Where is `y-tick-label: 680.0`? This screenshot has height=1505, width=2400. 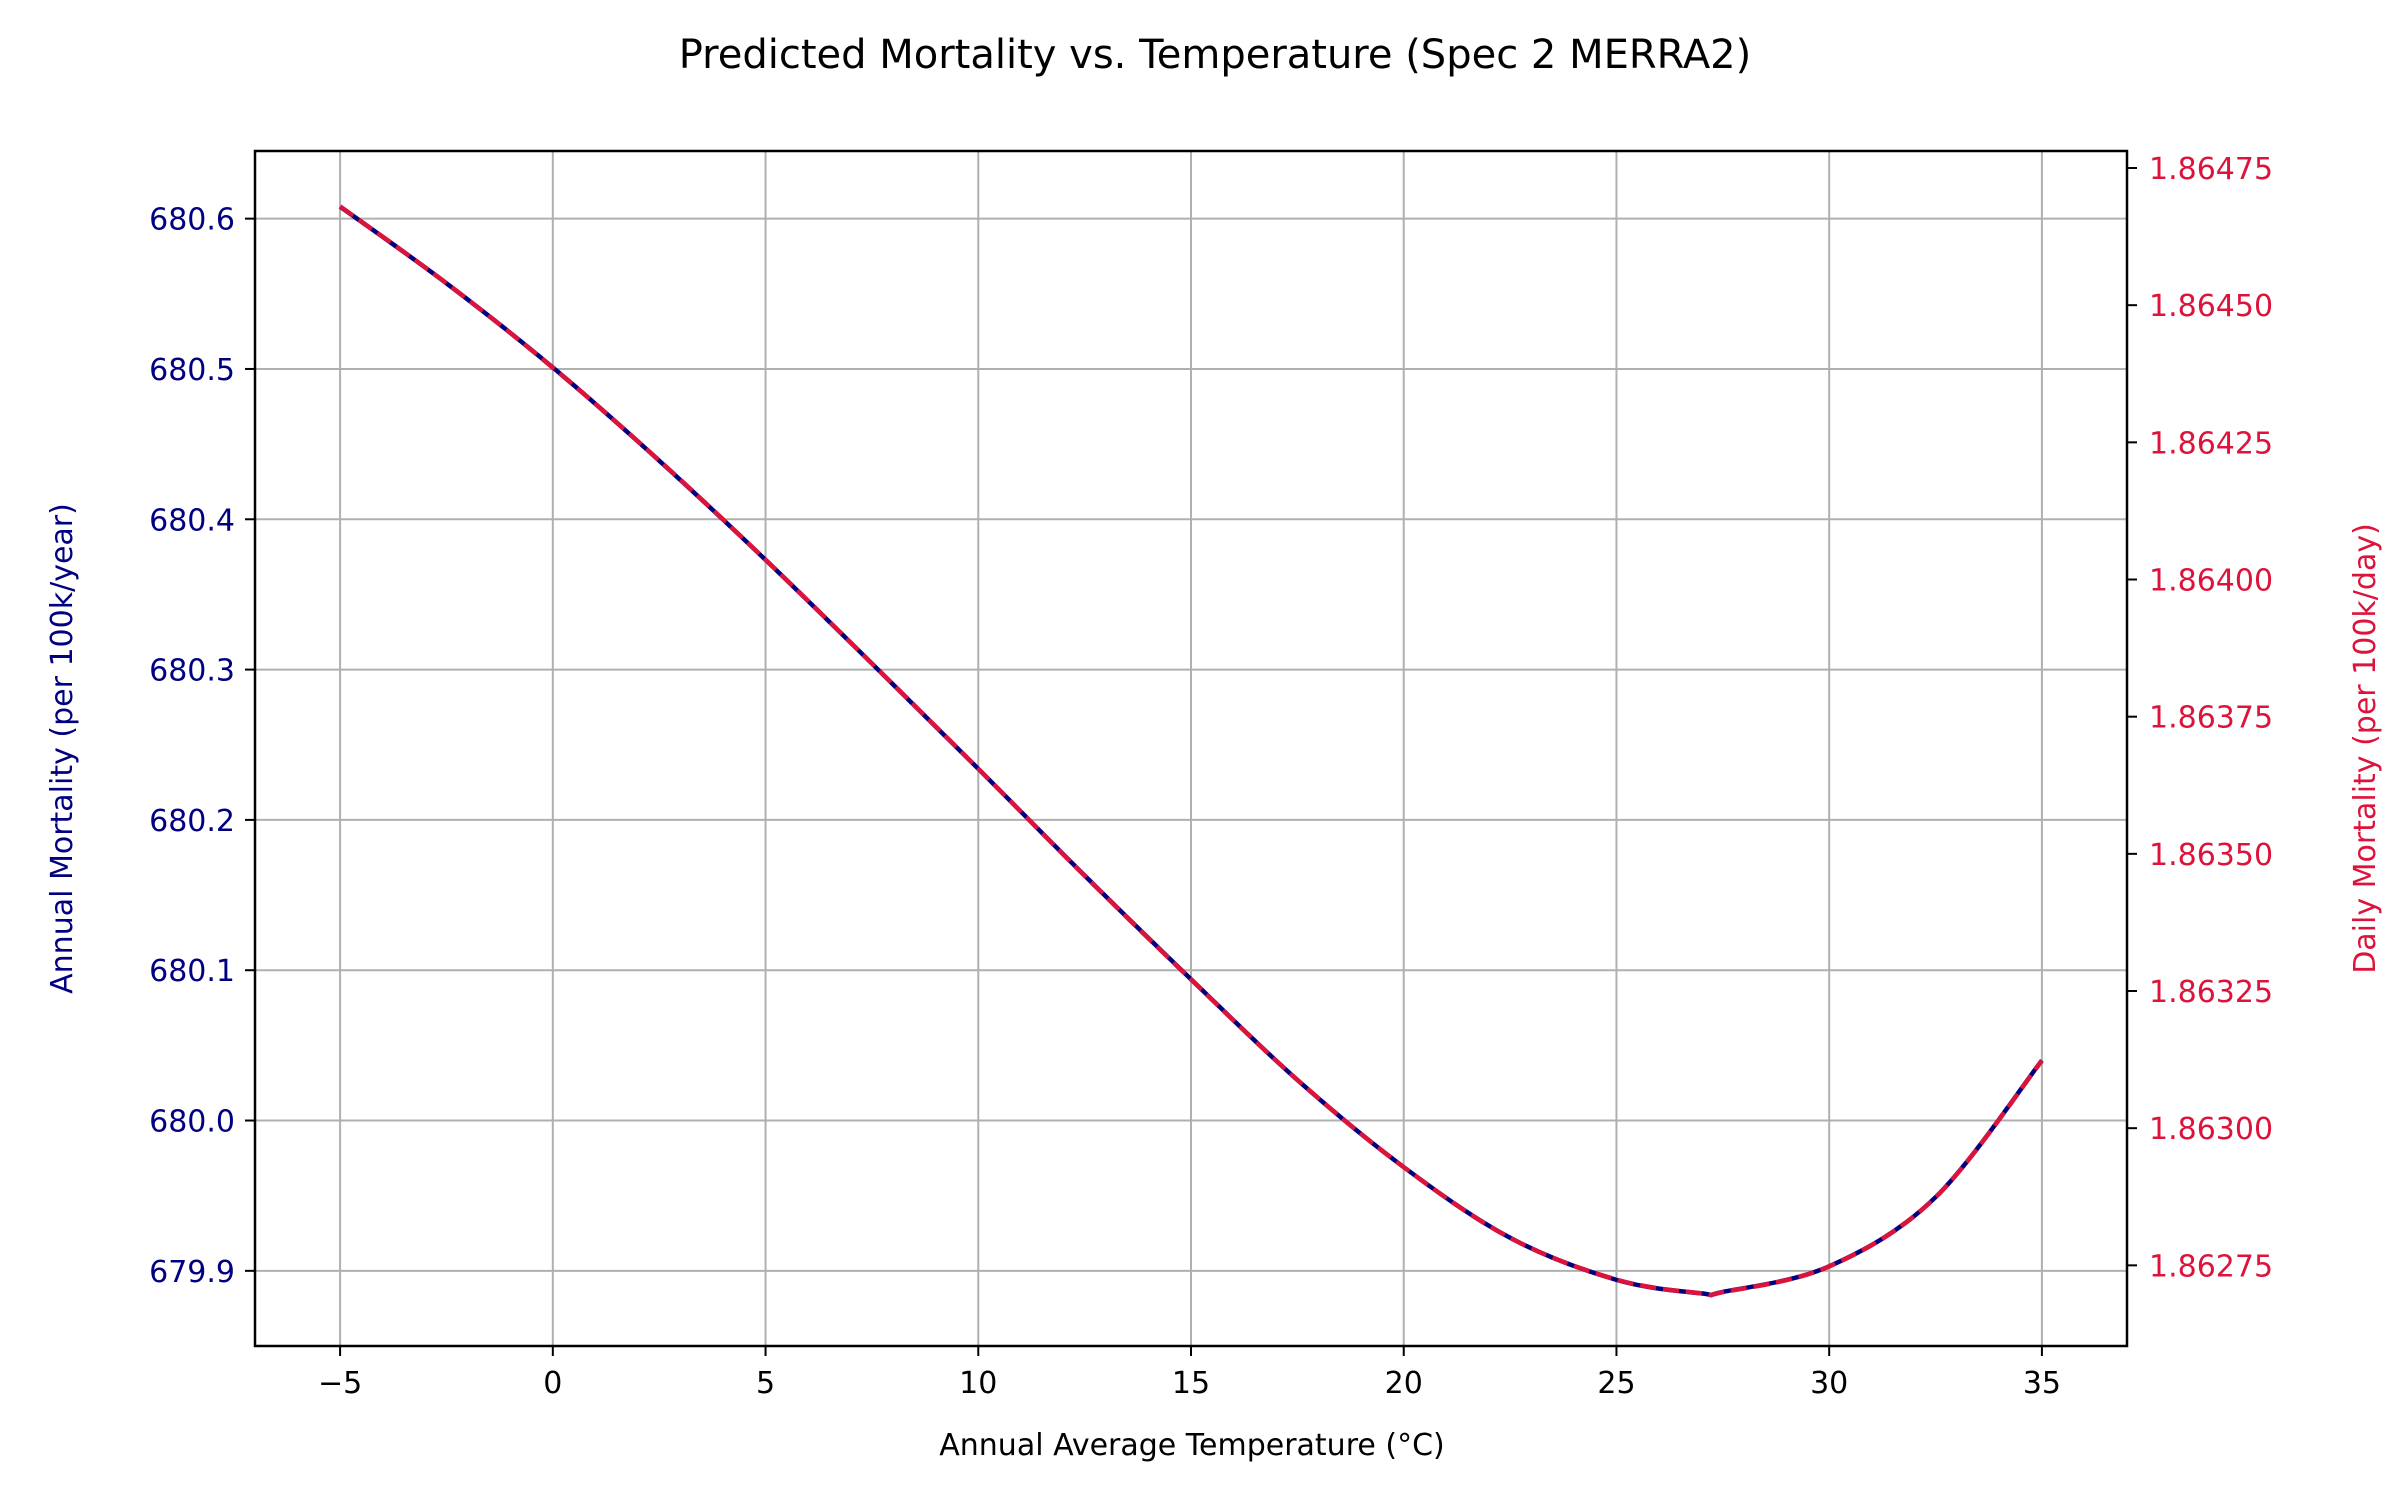
y-tick-label: 680.0 is located at coordinates (192, 1122).